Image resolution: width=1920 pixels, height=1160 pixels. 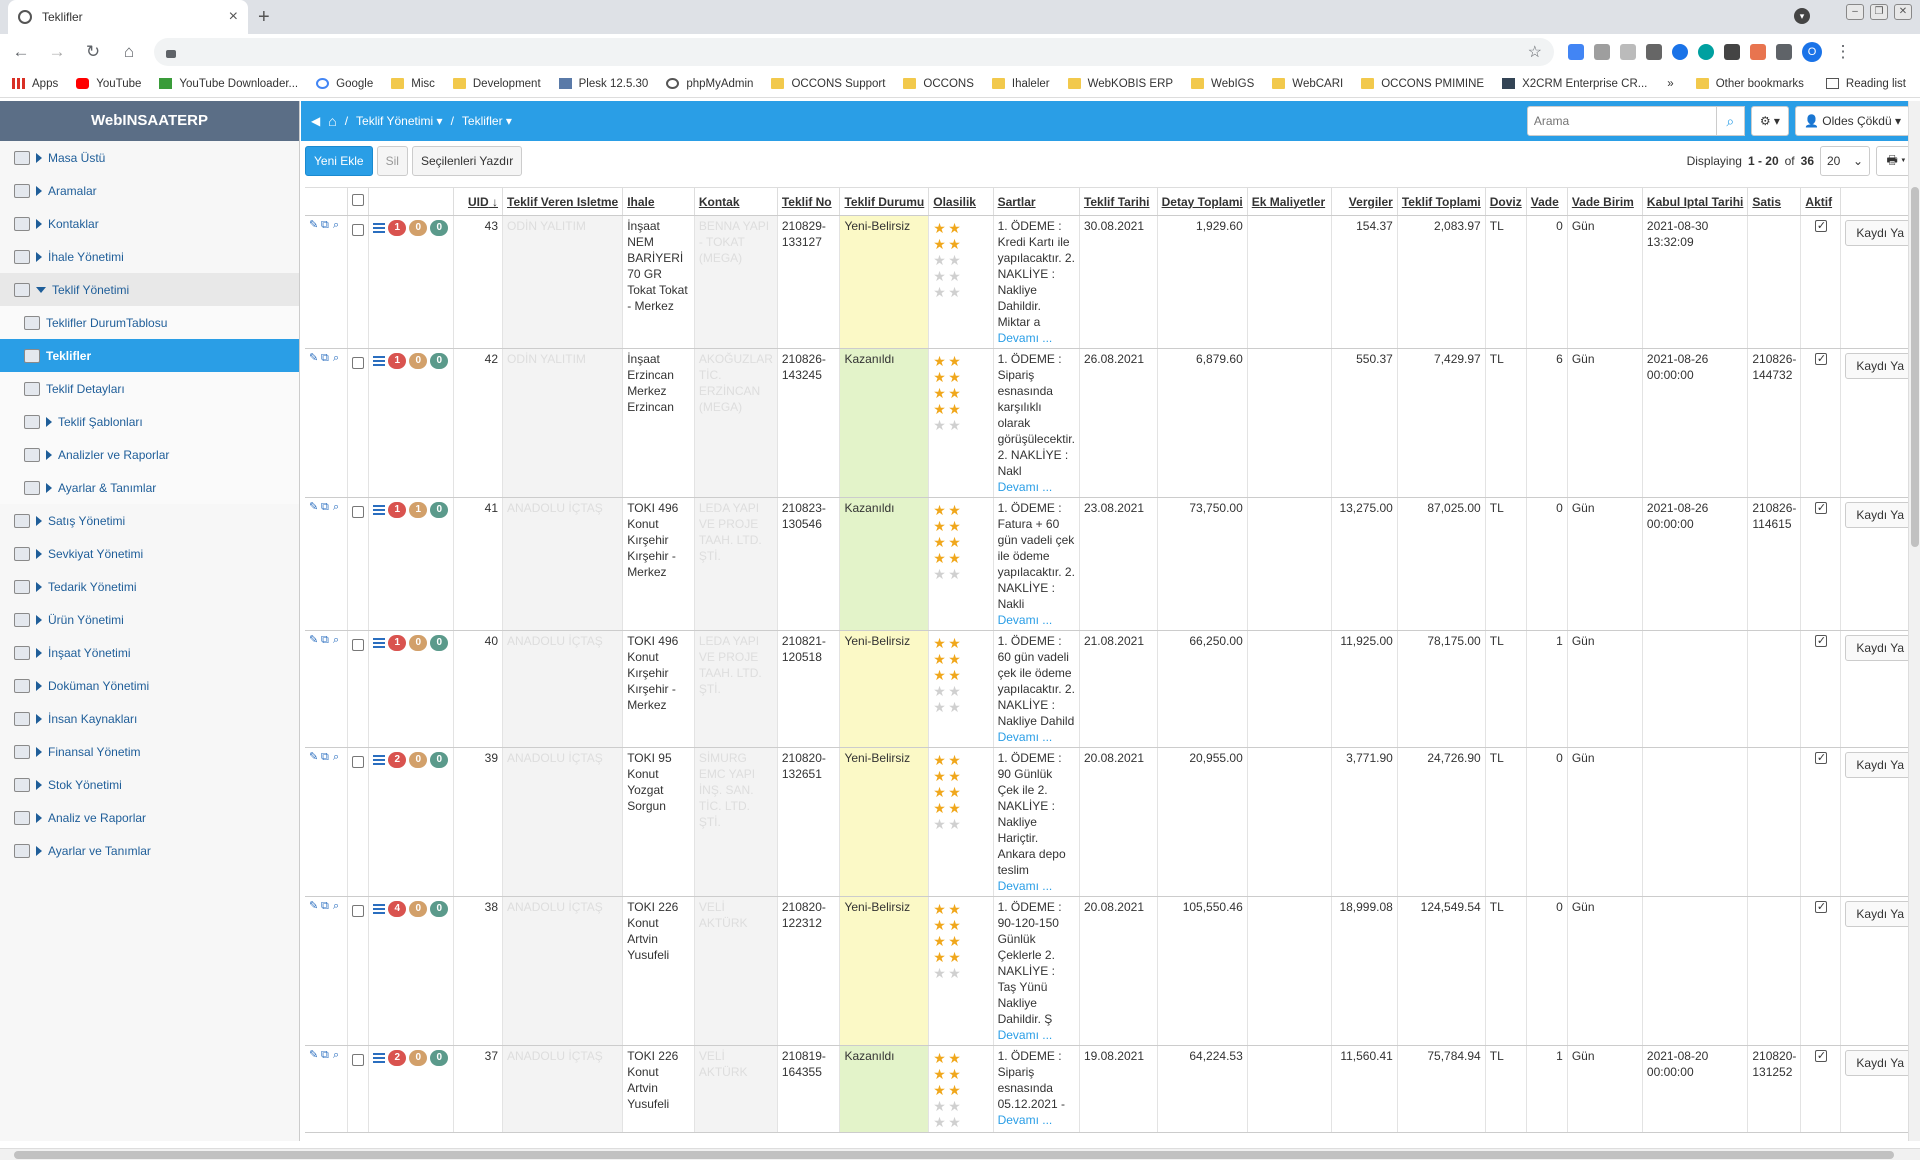 What do you see at coordinates (149, 190) in the screenshot?
I see `sidebar-item: Aramalar` at bounding box center [149, 190].